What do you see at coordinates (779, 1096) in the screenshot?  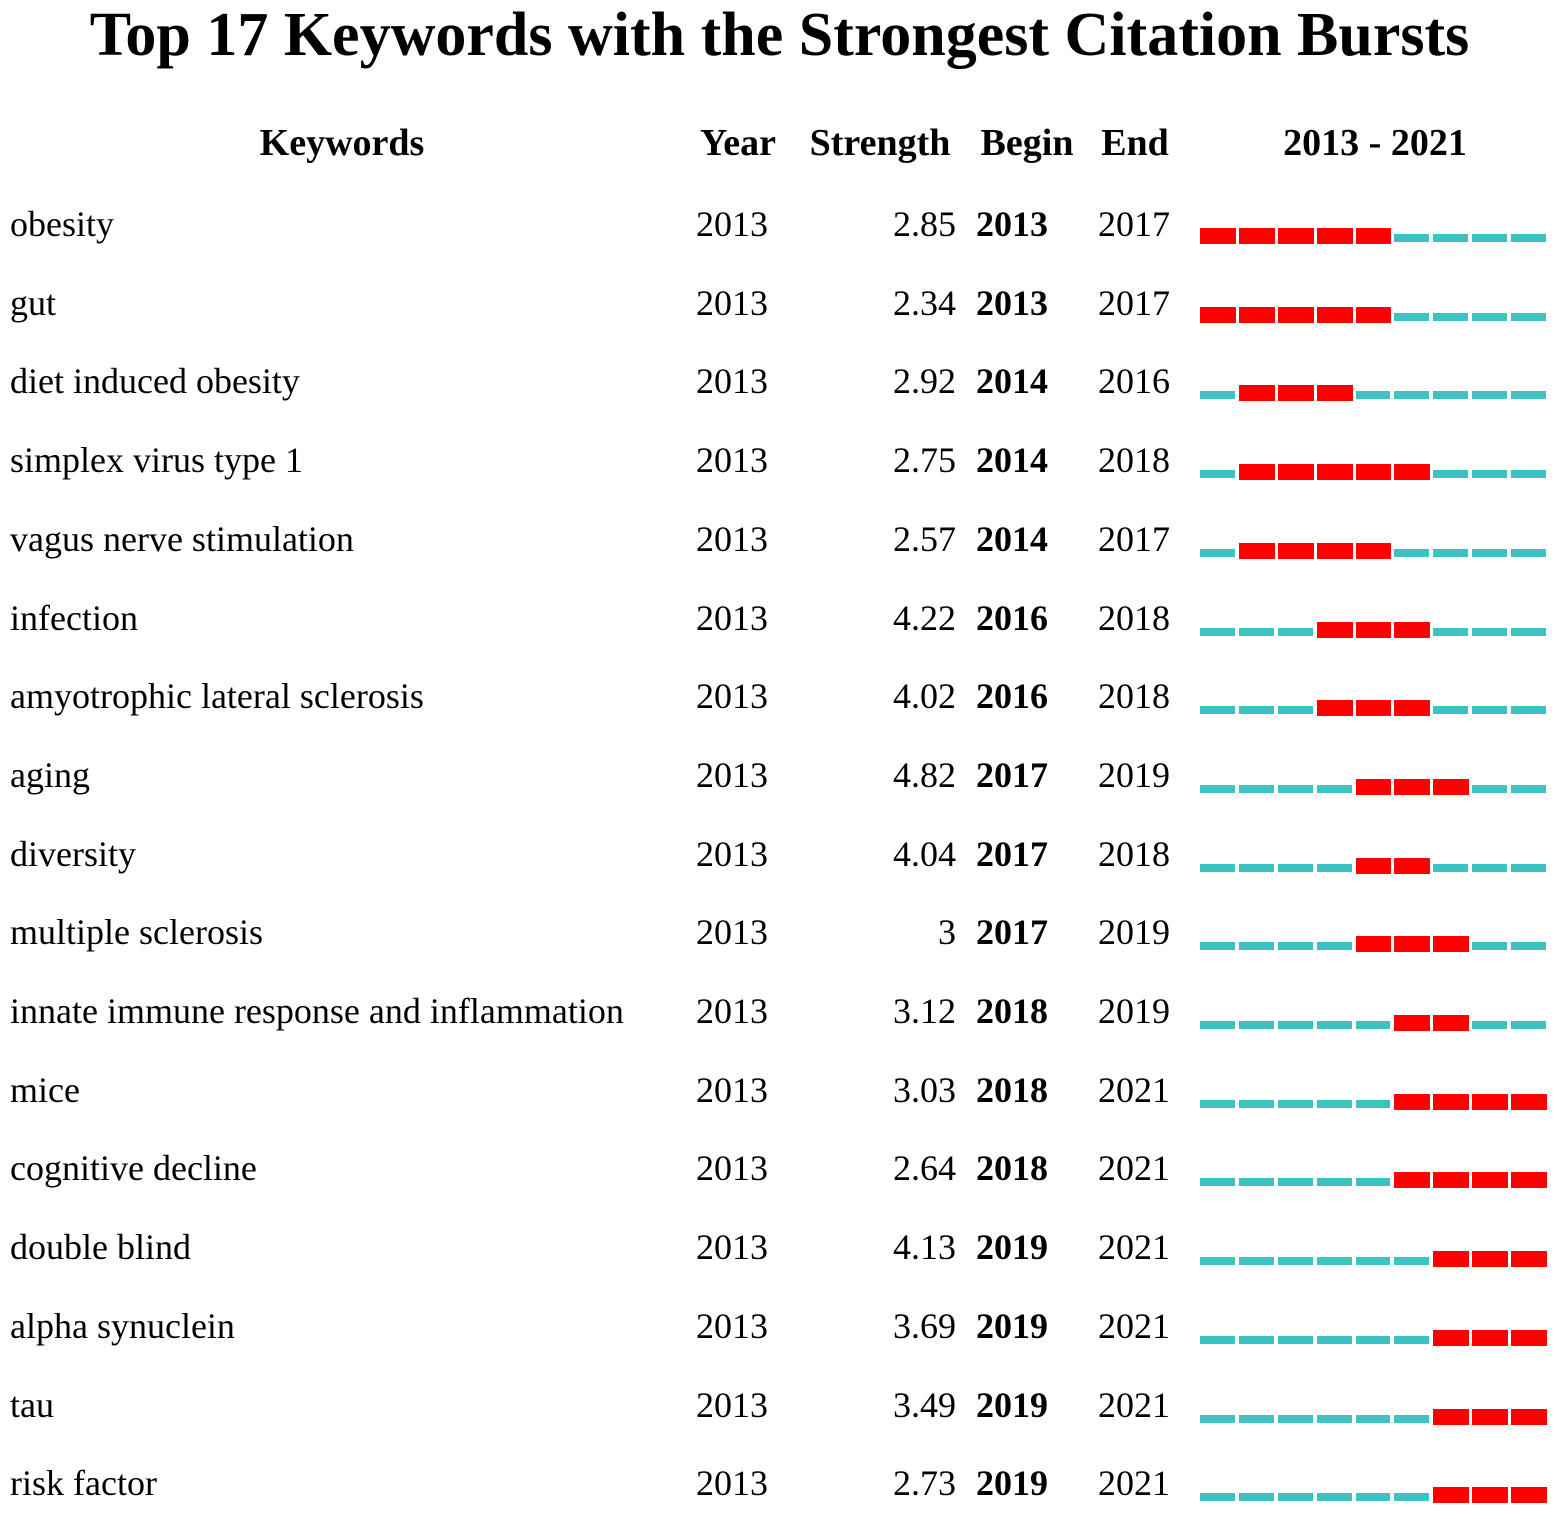 I see `table-row: mice 2013 3.03 2018 2021` at bounding box center [779, 1096].